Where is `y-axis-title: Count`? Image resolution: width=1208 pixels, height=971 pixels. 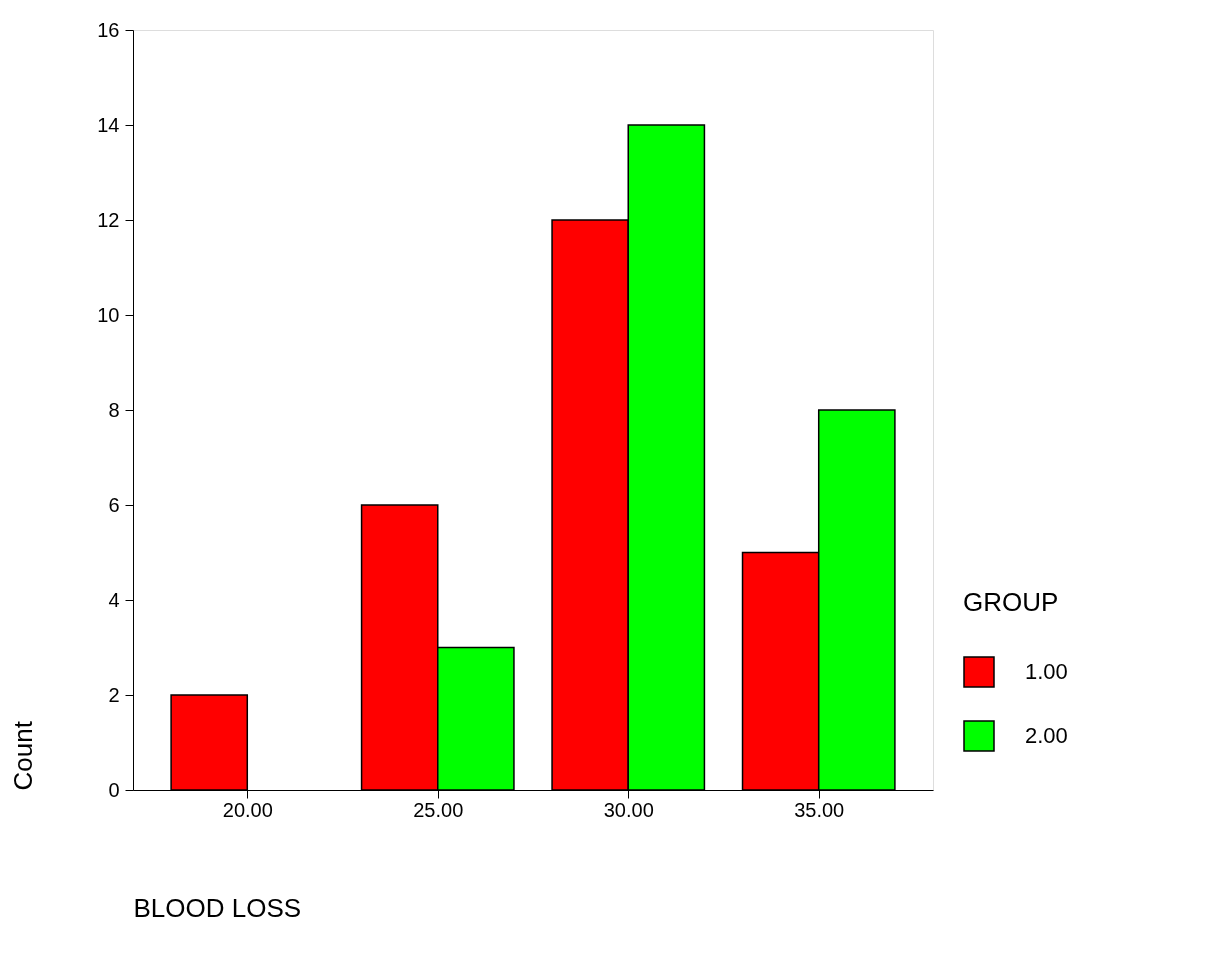 y-axis-title: Count is located at coordinates (23, 755).